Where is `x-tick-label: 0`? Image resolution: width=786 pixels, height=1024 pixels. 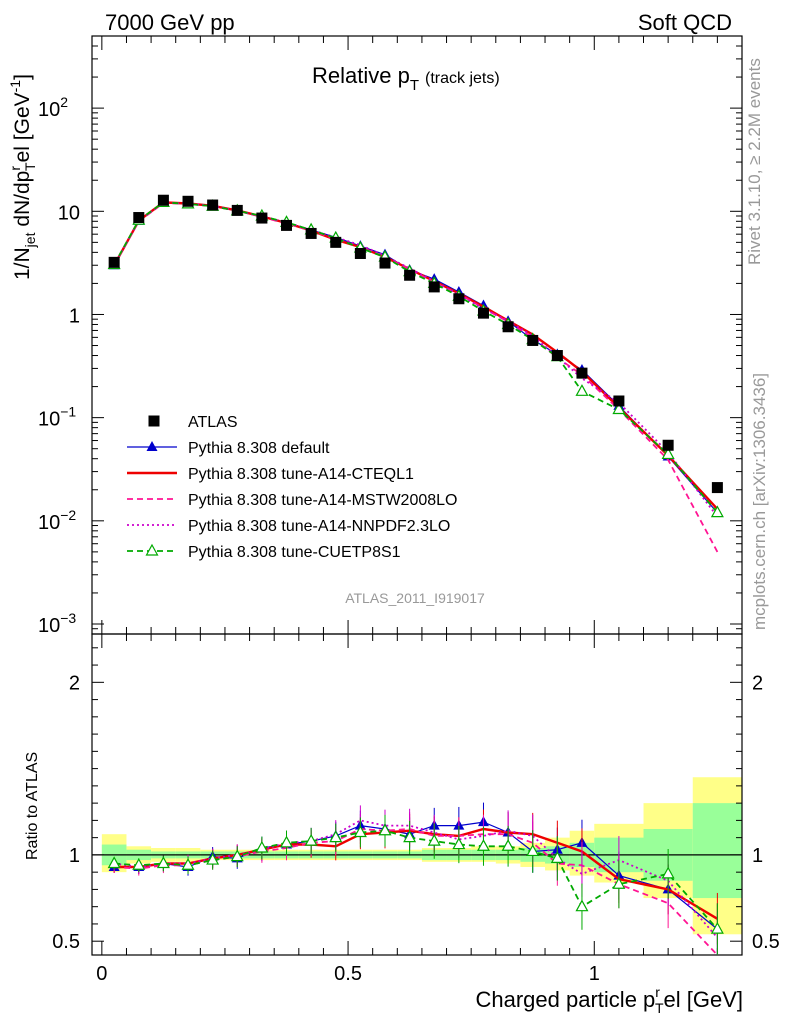 x-tick-label: 0 is located at coordinates (101, 974).